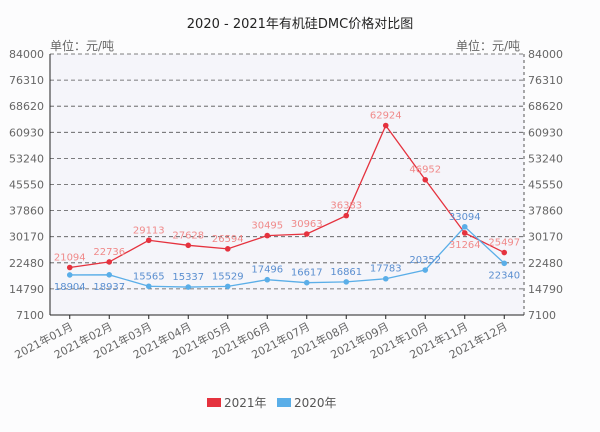  What do you see at coordinates (26, 263) in the screenshot?
I see `y-tick-label-left: 22480` at bounding box center [26, 263].